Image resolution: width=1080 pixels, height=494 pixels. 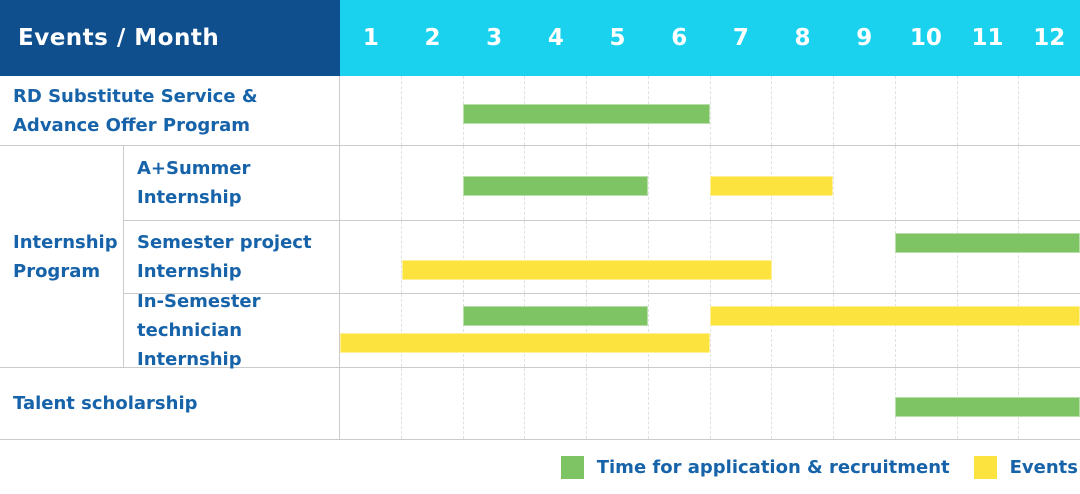 What do you see at coordinates (985, 467) in the screenshot?
I see `legend-swatch-events` at bounding box center [985, 467].